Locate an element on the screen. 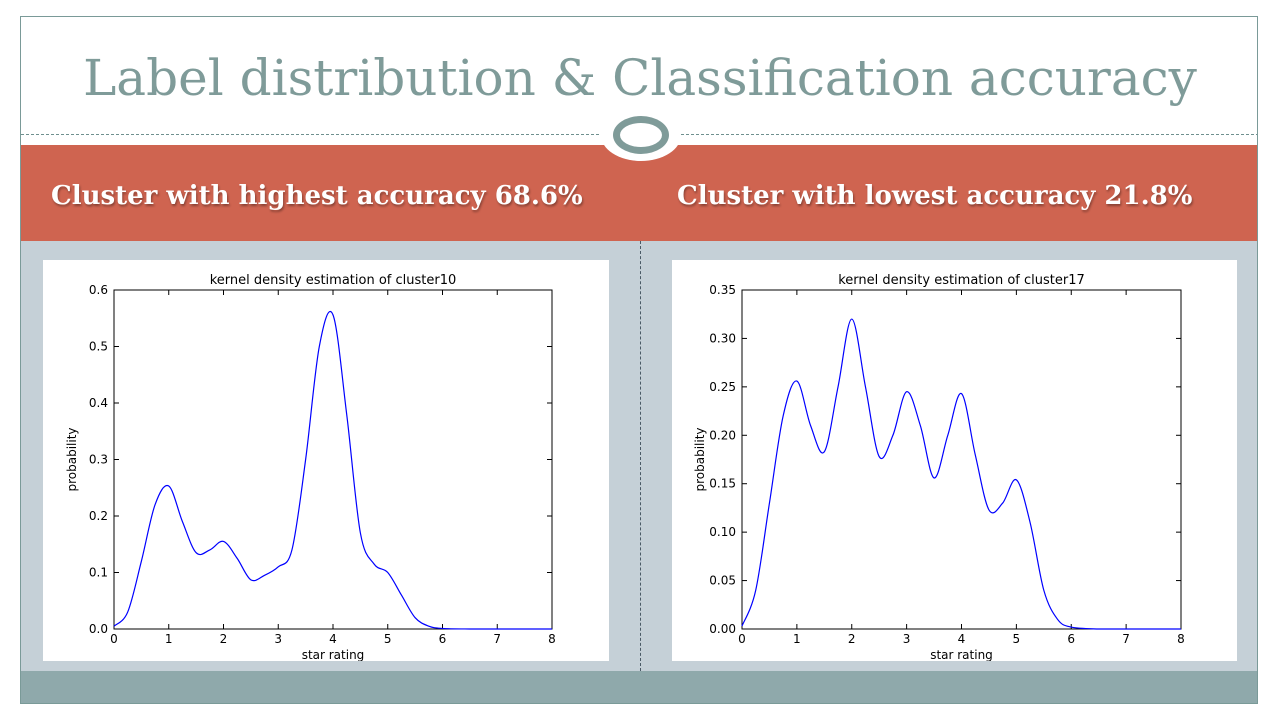  y-tick-label: 0.5 is located at coordinates (98, 347).